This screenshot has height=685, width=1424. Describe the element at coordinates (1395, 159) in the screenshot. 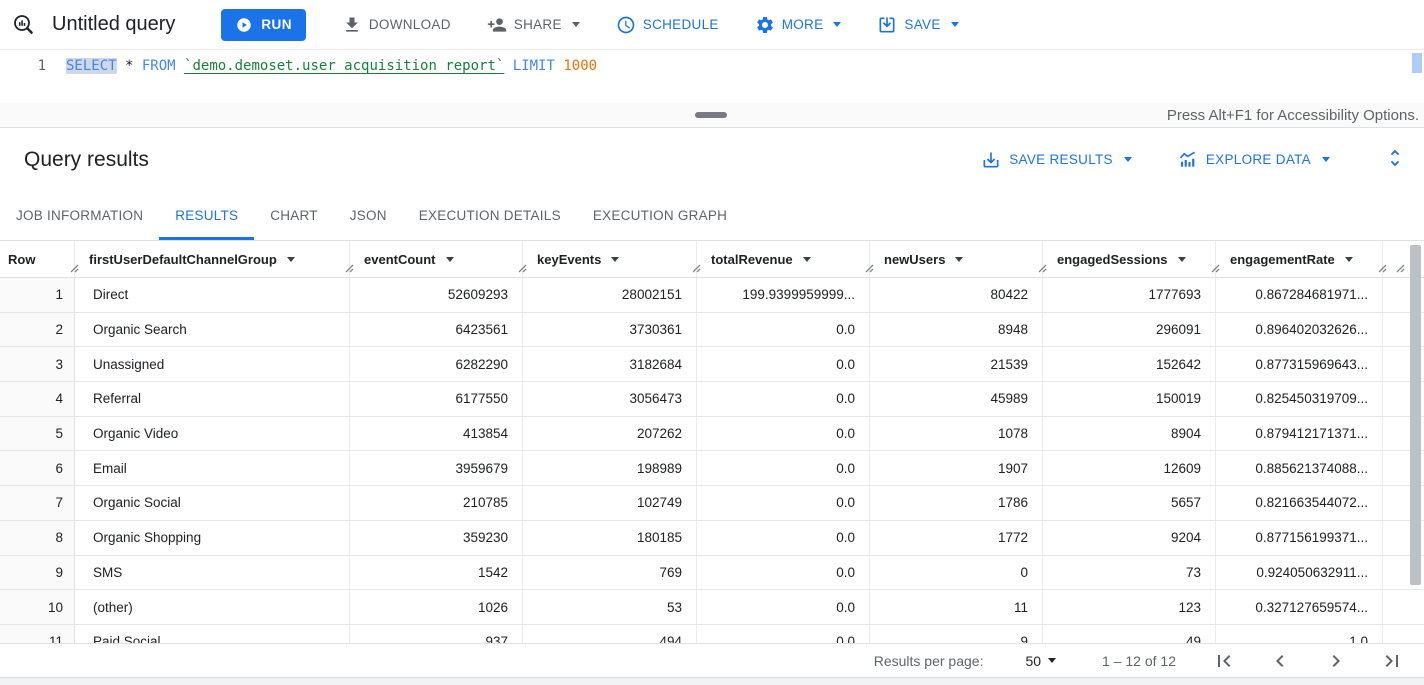

I see `collapse-panel-button` at that location.